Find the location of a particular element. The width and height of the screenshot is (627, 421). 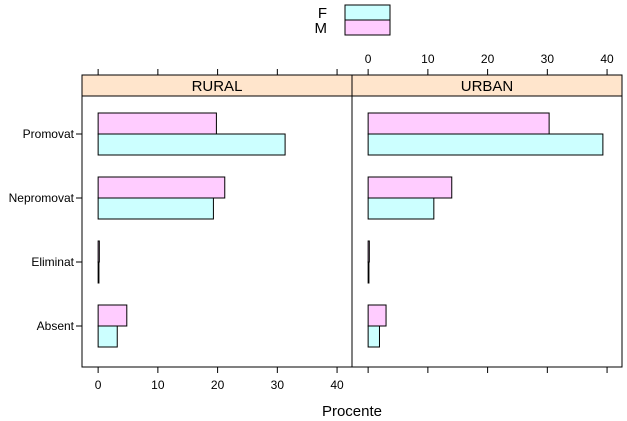

x-axis-title: Procente is located at coordinates (352, 411).